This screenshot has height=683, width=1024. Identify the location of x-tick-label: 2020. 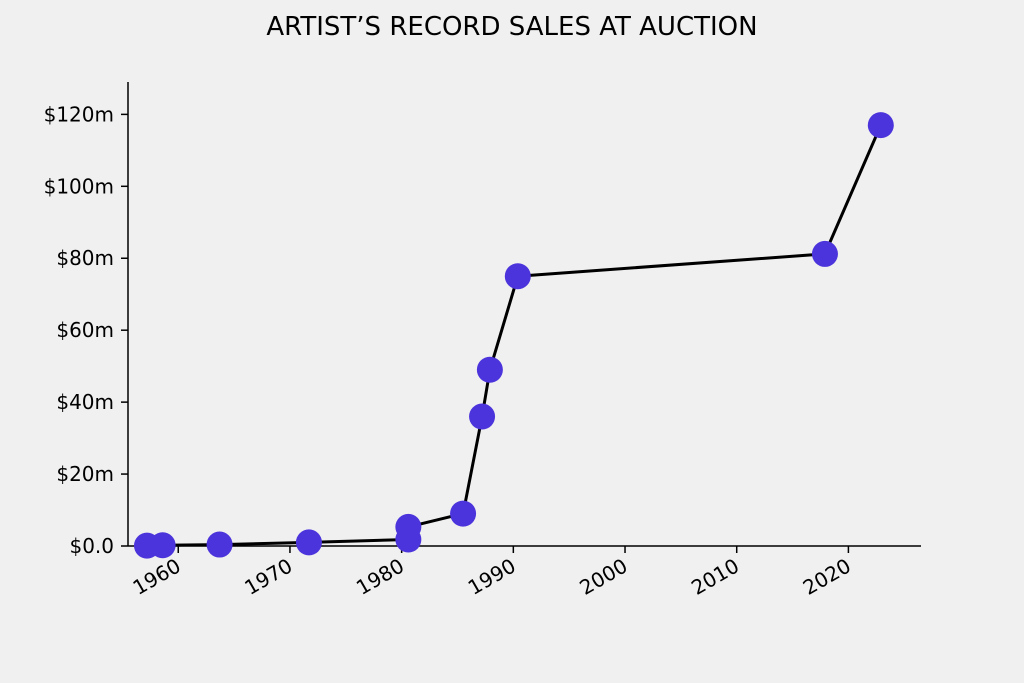
(827, 577).